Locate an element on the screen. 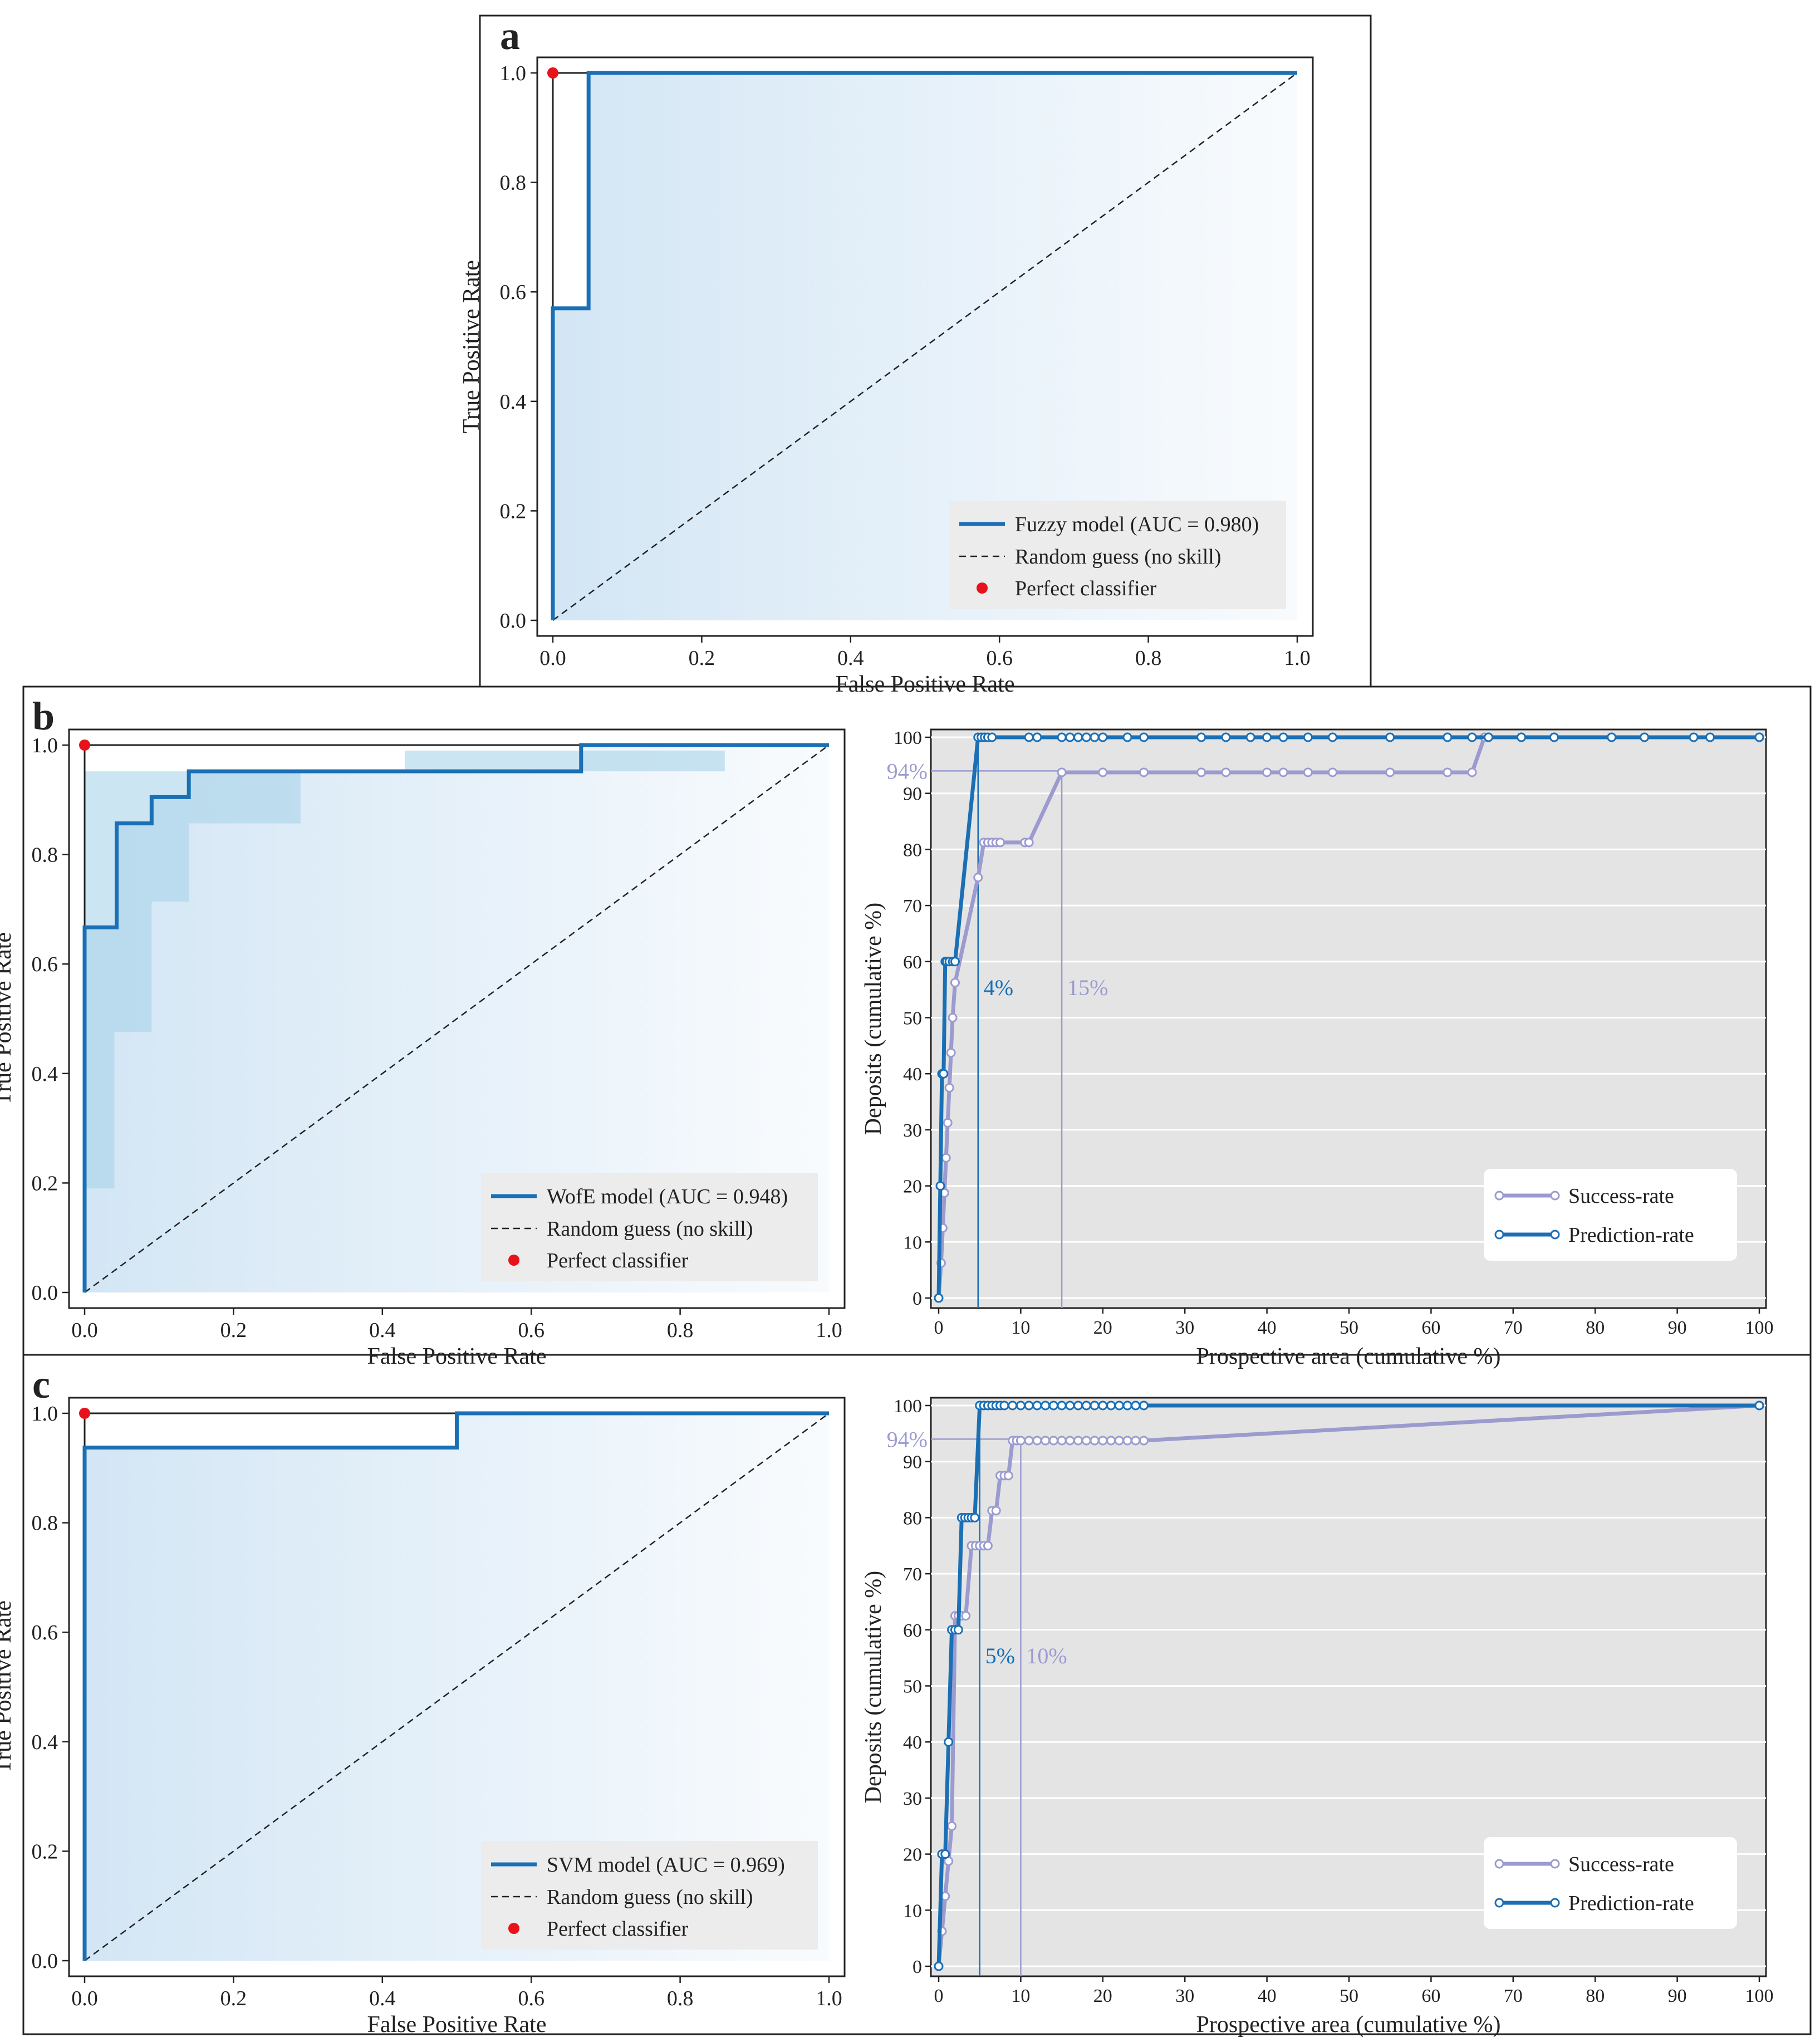 This screenshot has width=1820, height=2042. y-tick-label: 90 is located at coordinates (912, 1463).